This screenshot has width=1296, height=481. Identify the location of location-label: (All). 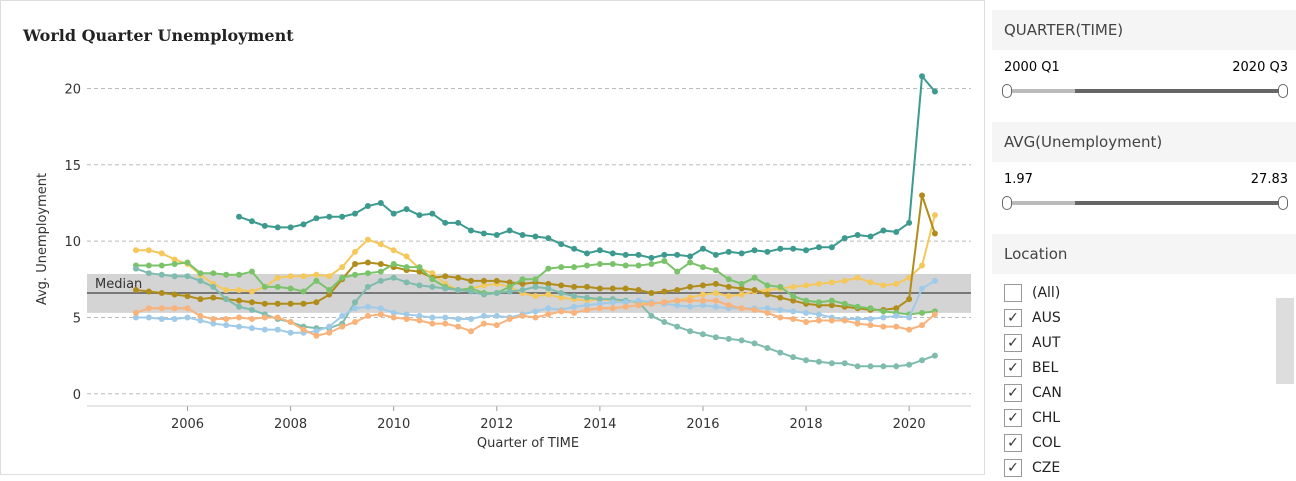
(1046, 292).